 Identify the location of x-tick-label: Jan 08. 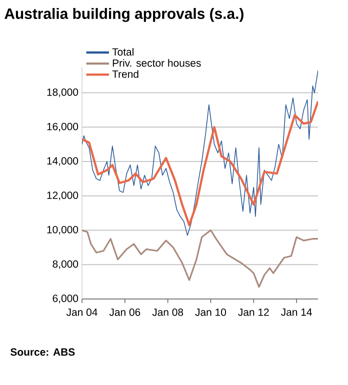
(168, 312).